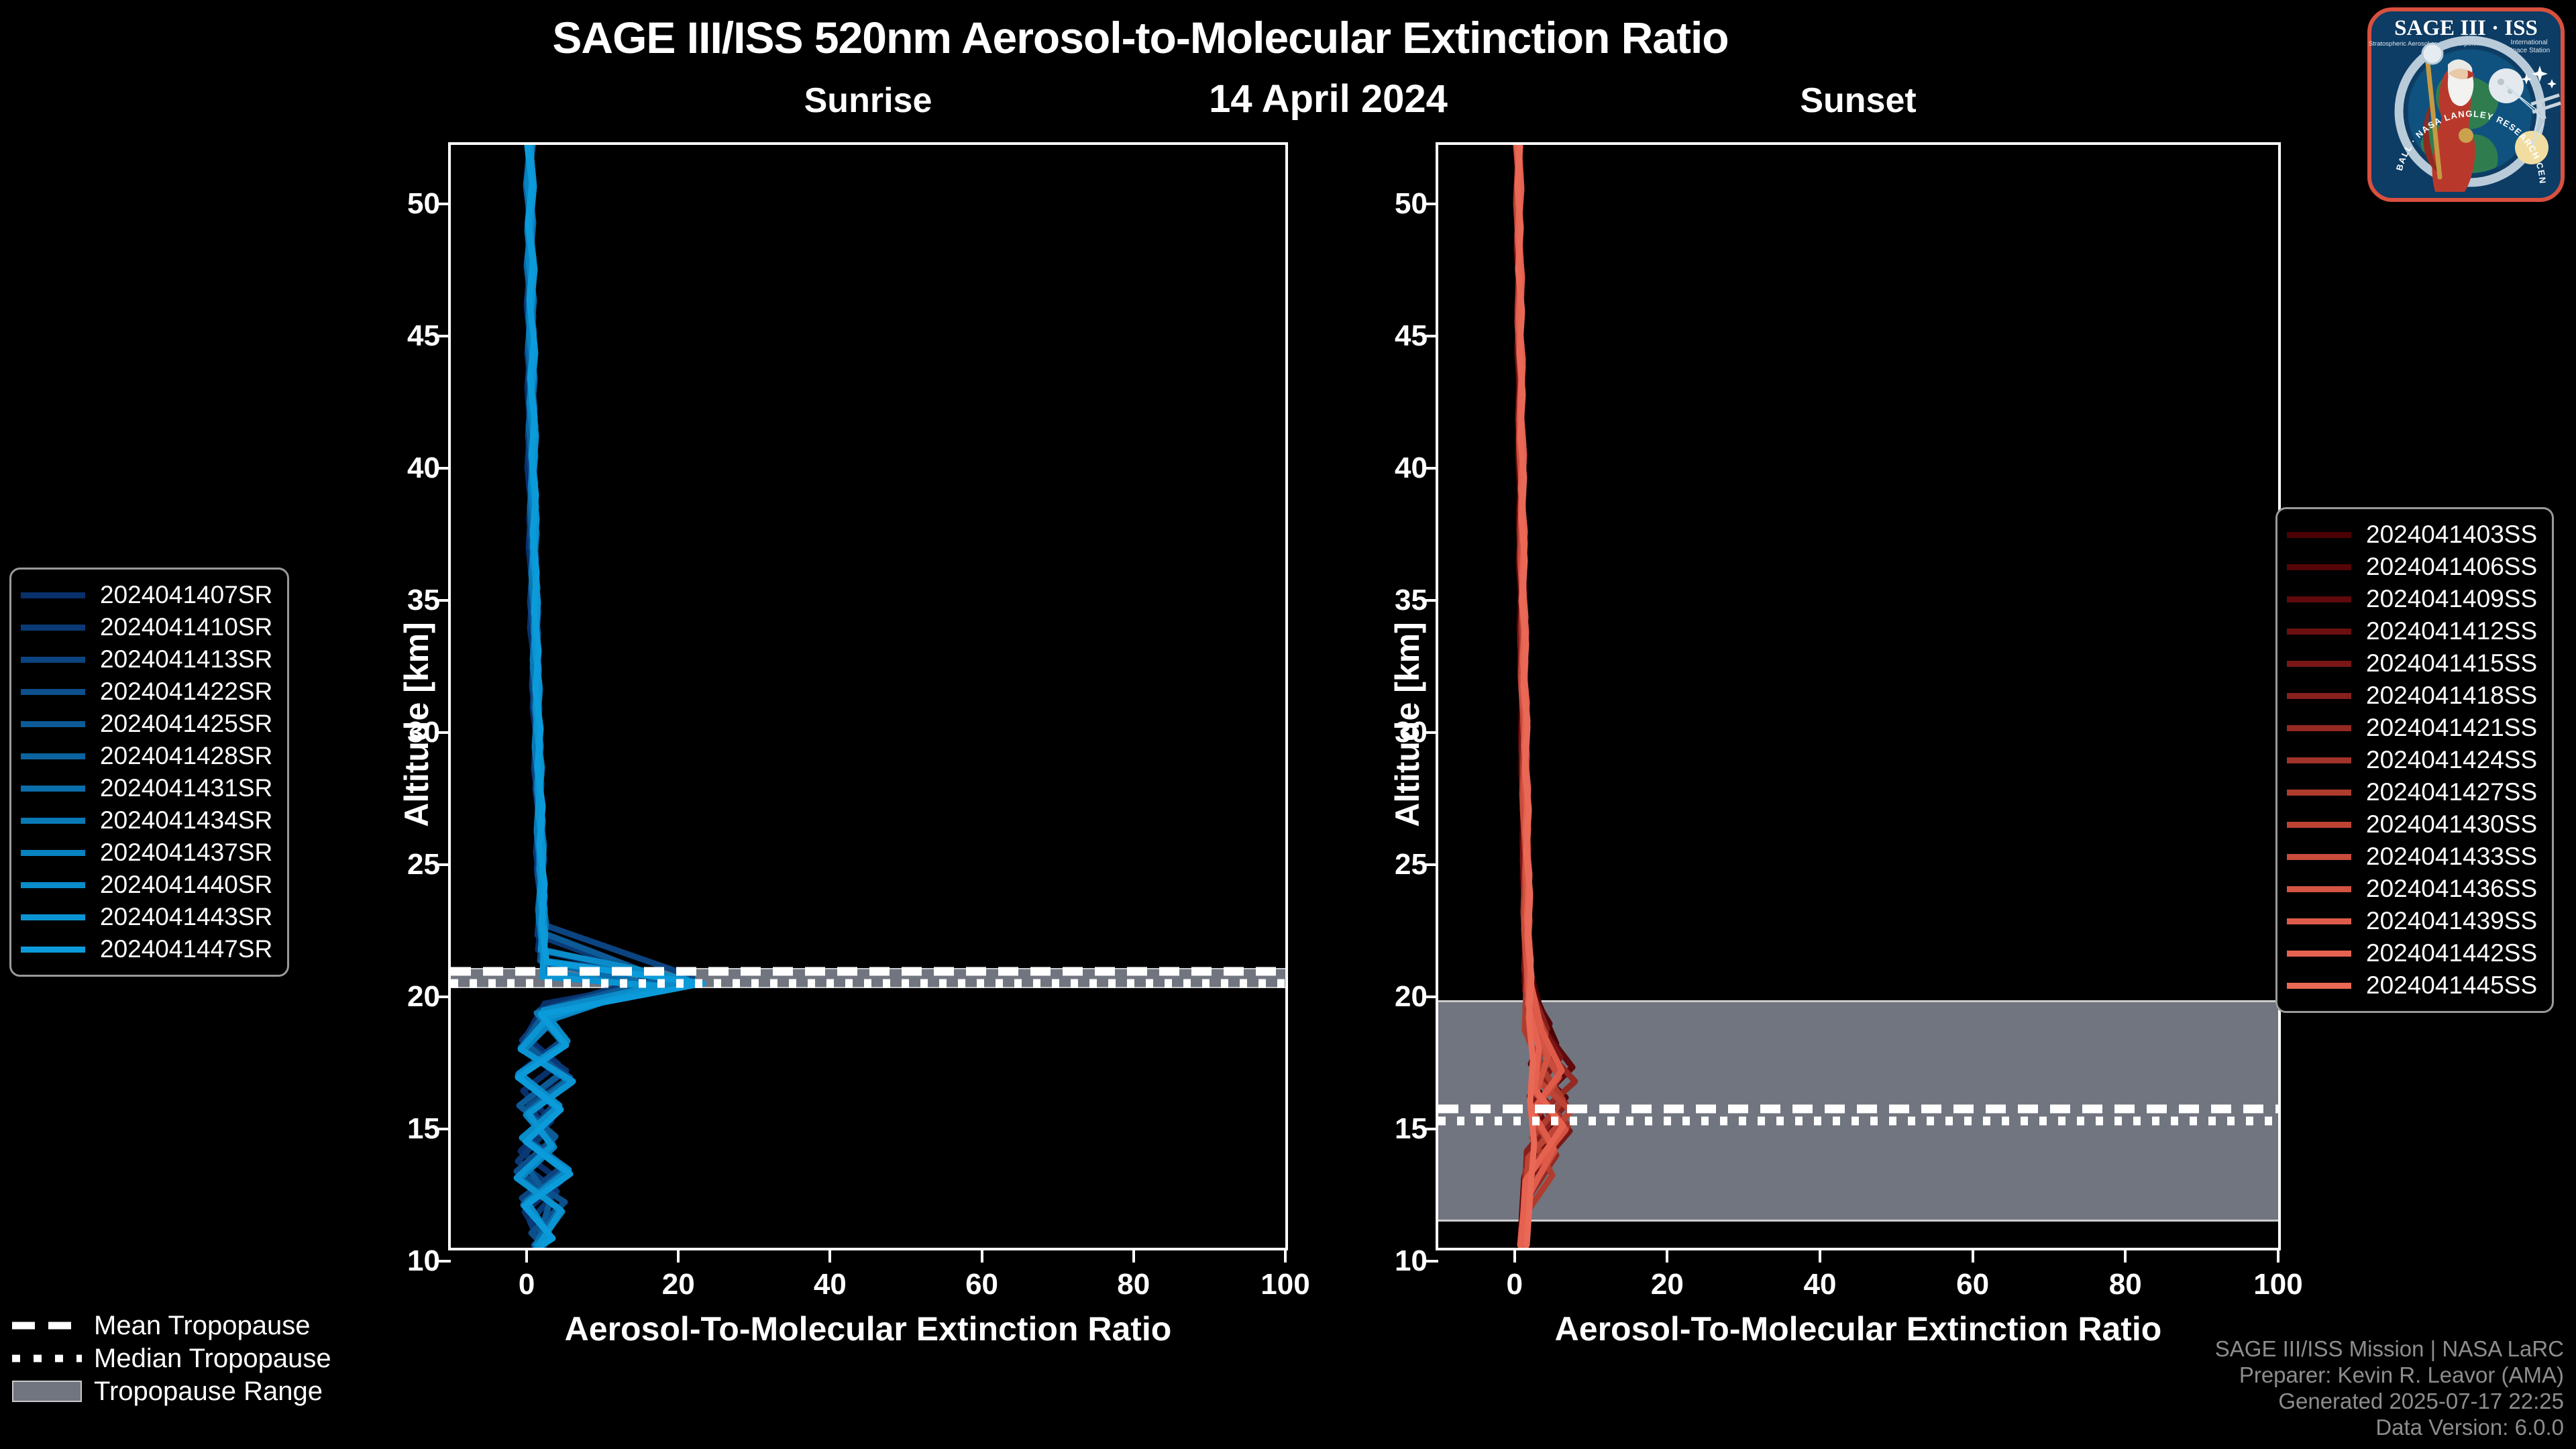  What do you see at coordinates (2412, 985) in the screenshot?
I see `legend-item: 2024041445SS` at bounding box center [2412, 985].